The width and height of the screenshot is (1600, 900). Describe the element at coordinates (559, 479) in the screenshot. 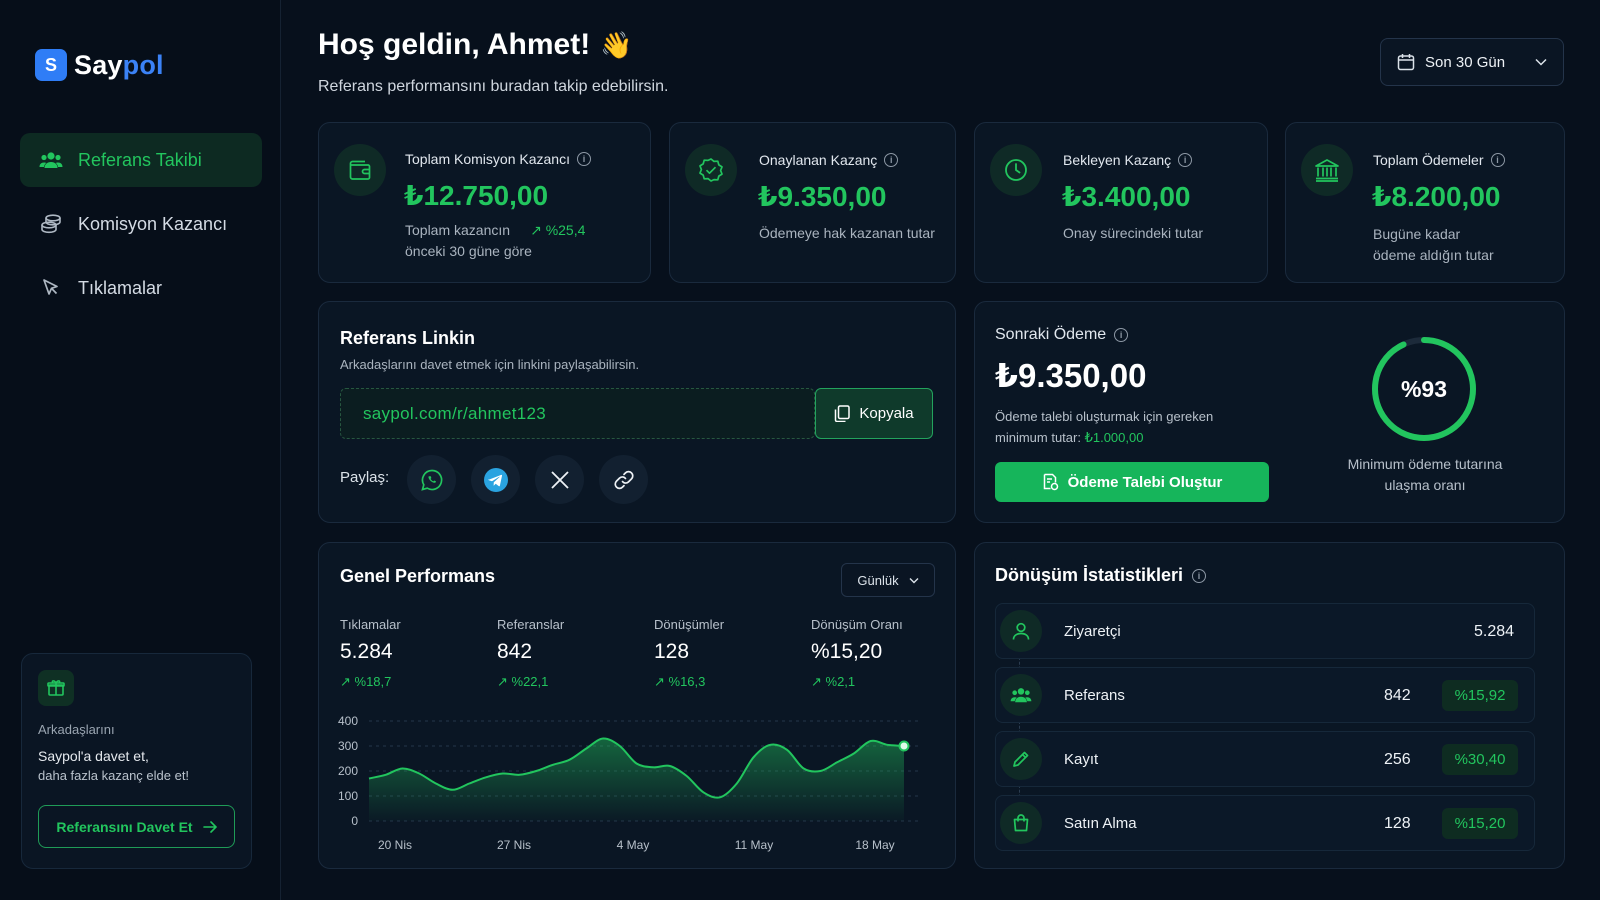

I see `share-x-button` at that location.